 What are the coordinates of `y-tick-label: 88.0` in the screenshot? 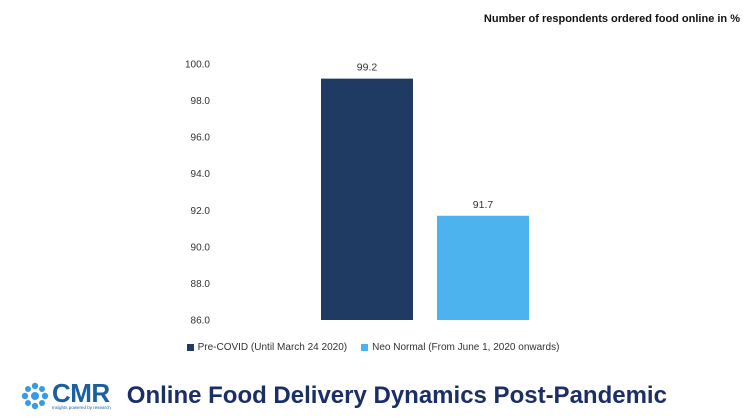 It's located at (201, 284).